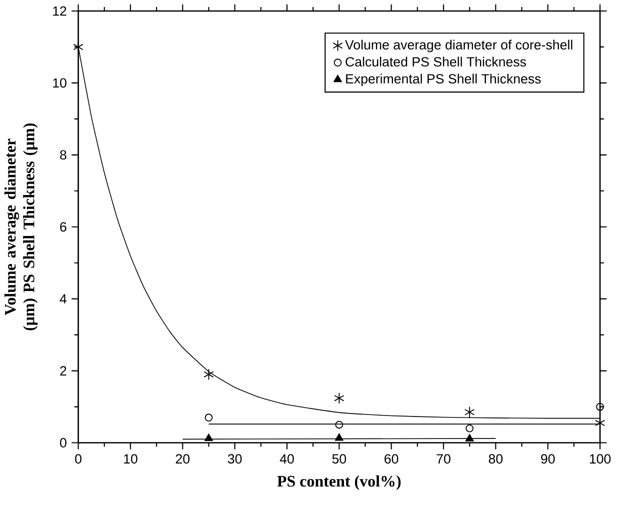 Image resolution: width=644 pixels, height=505 pixels. I want to click on y-tick-label: 6, so click(63, 227).